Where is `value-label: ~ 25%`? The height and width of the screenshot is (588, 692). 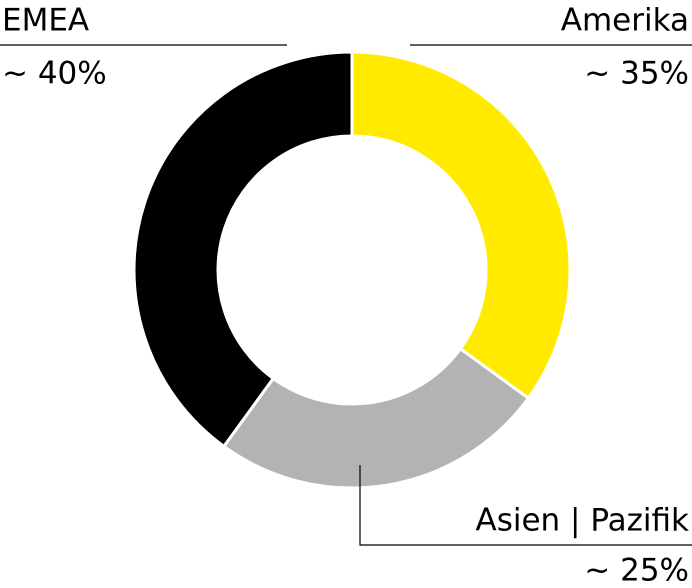
value-label: ~ 25% is located at coordinates (636, 570).